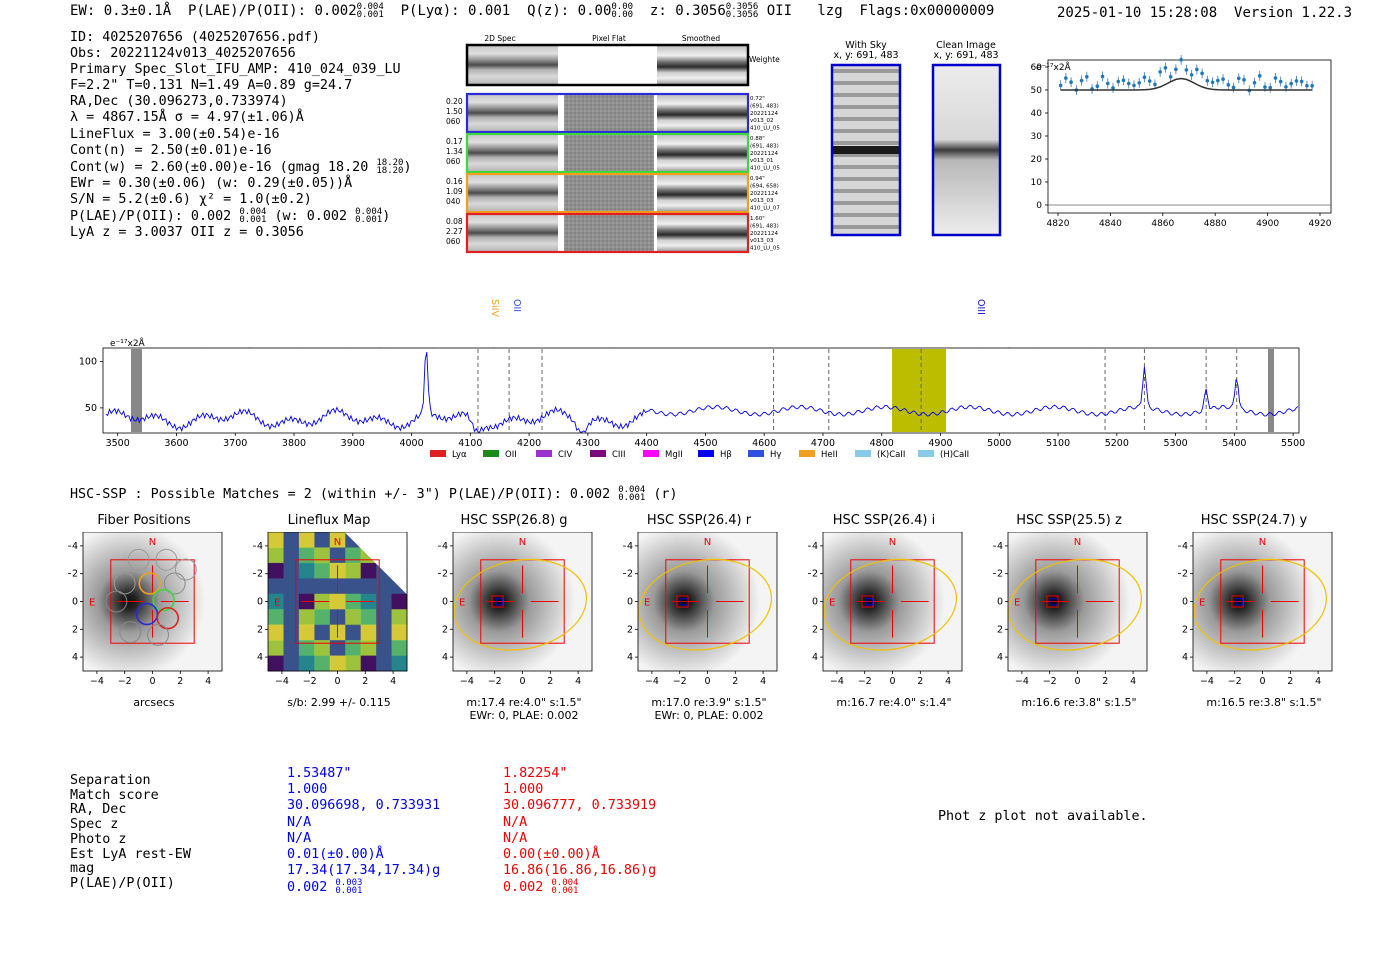  I want to click on svg-text: CIV, so click(565, 455).